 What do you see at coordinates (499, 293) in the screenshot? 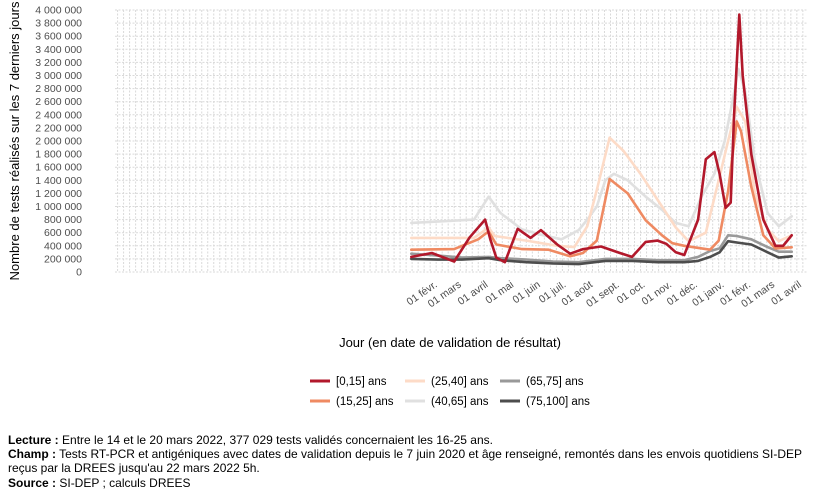
I see `x-tick-label: 01 mai` at bounding box center [499, 293].